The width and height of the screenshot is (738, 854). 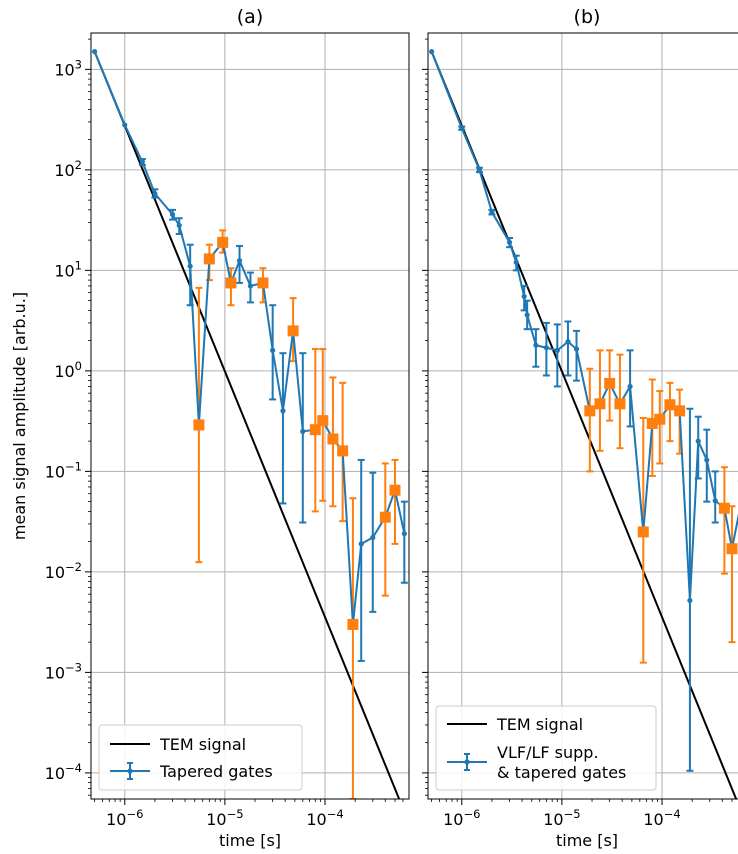 What do you see at coordinates (561, 762) in the screenshot?
I see `panel-b-legend-series-label: VLF/LF supp. & tapered gates` at bounding box center [561, 762].